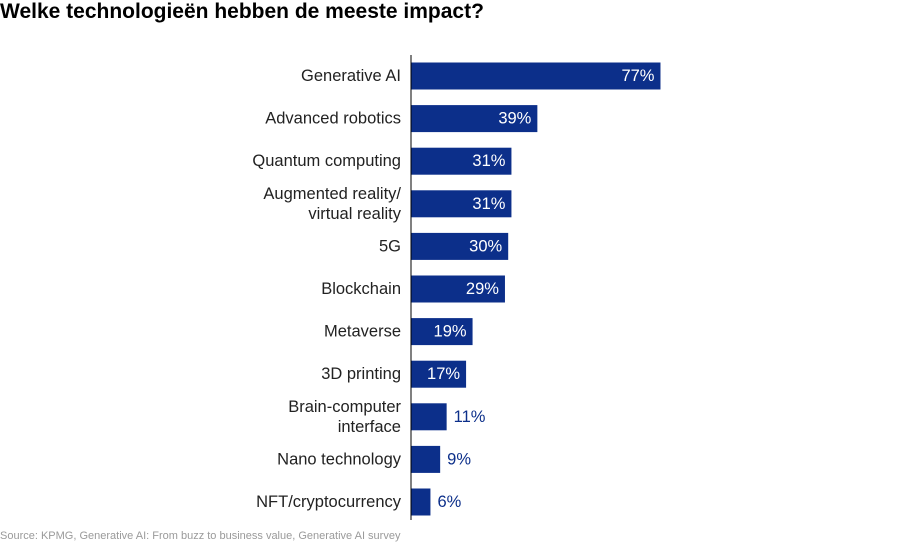 This screenshot has height=548, width=900. I want to click on category-label: Augmented reality/virtual reality, so click(332, 204).